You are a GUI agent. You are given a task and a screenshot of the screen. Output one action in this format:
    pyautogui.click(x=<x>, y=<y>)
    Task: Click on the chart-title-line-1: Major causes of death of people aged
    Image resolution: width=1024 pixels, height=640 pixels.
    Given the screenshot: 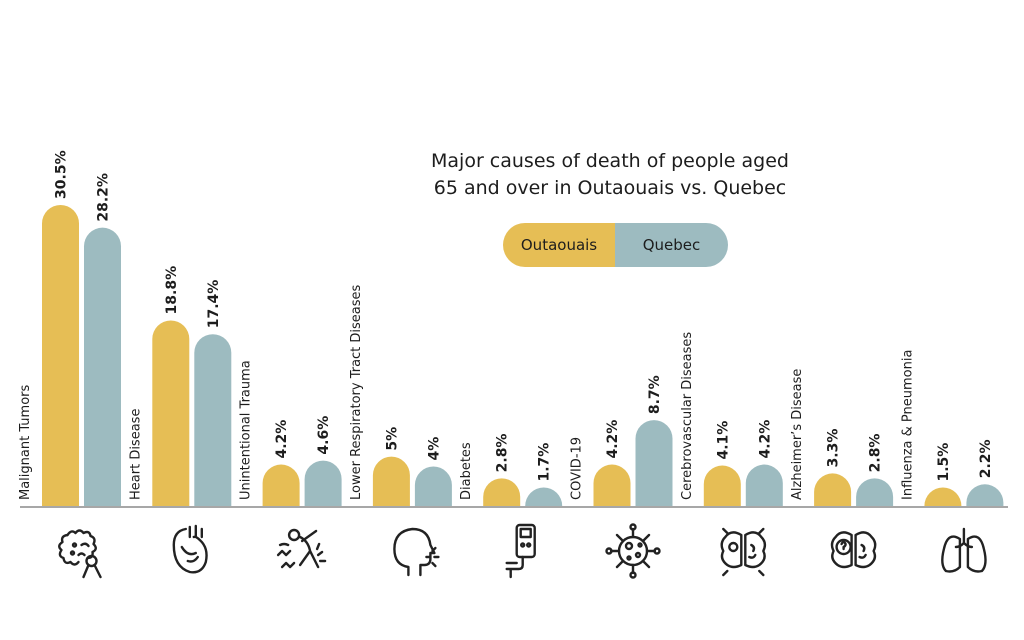 What is the action you would take?
    pyautogui.click(x=610, y=161)
    